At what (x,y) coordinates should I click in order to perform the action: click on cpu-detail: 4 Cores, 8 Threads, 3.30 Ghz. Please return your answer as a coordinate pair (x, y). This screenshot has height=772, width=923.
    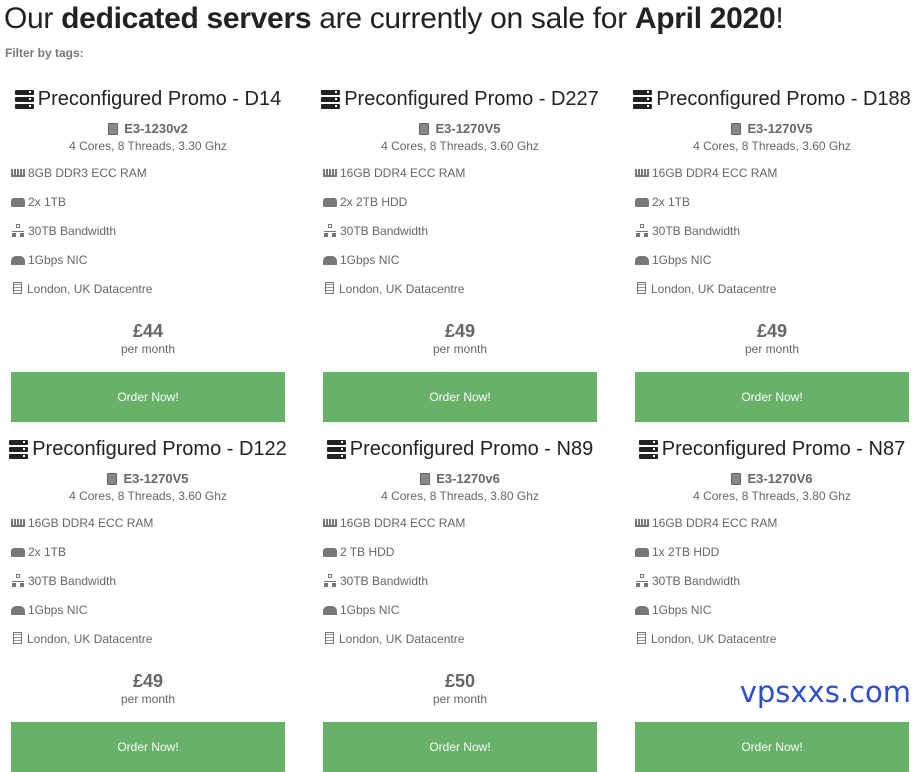
    Looking at the image, I should click on (148, 146).